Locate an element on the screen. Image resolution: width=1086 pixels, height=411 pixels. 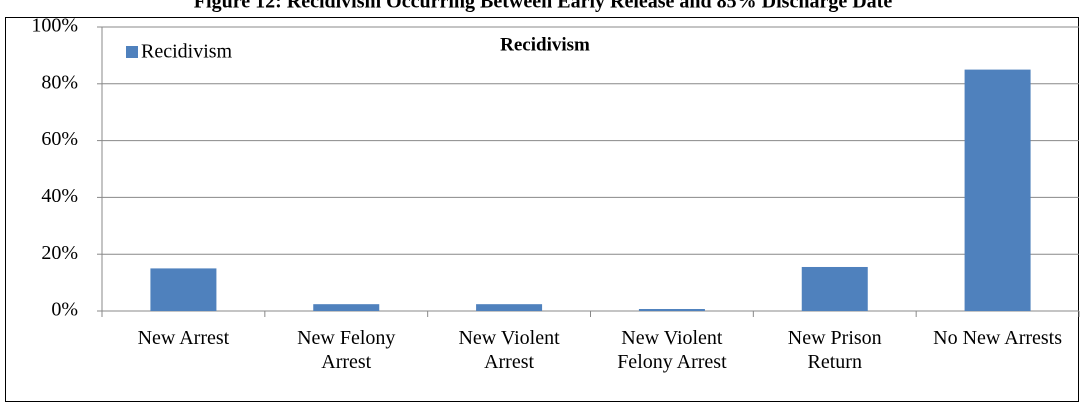
x-tick-label: New Violent Arrest is located at coordinates (509, 350).